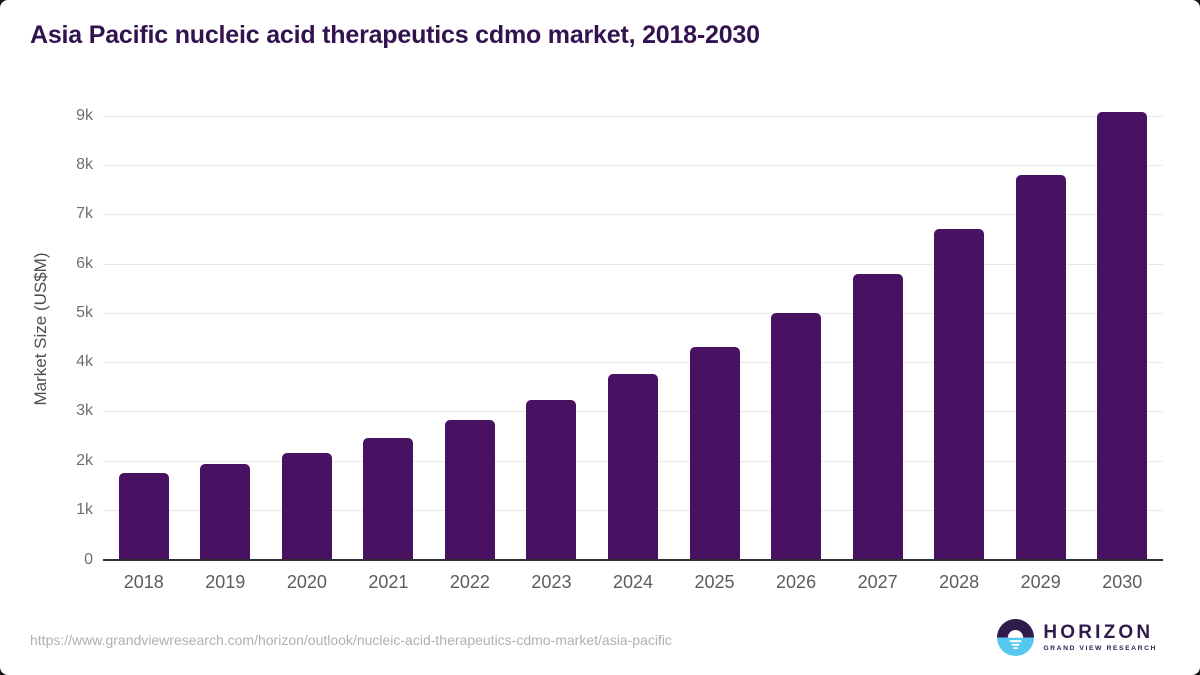  Describe the element at coordinates (225, 511) in the screenshot. I see `bar-2019` at that location.